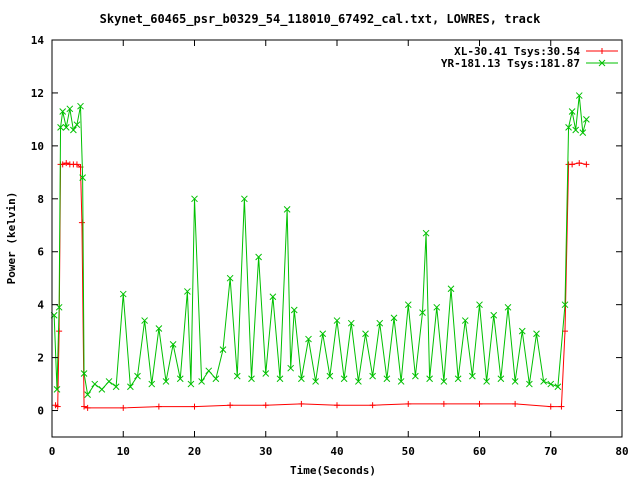 This screenshot has width=640, height=480. What do you see at coordinates (517, 51) in the screenshot?
I see `legend-entry-xl: XL-30.41 Tsys:30.54` at bounding box center [517, 51].